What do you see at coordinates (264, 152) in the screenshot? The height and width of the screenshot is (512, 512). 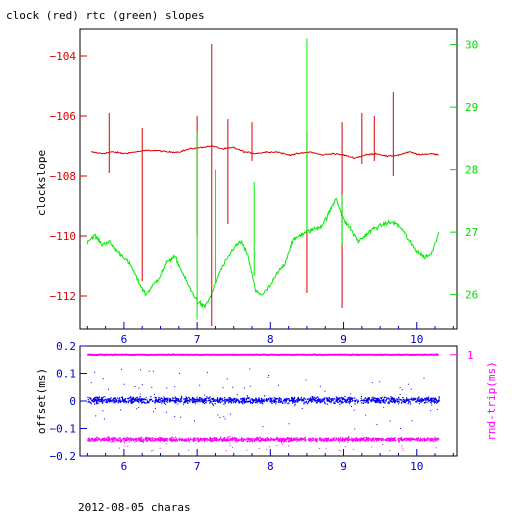 I see `clock-series-line` at bounding box center [264, 152].